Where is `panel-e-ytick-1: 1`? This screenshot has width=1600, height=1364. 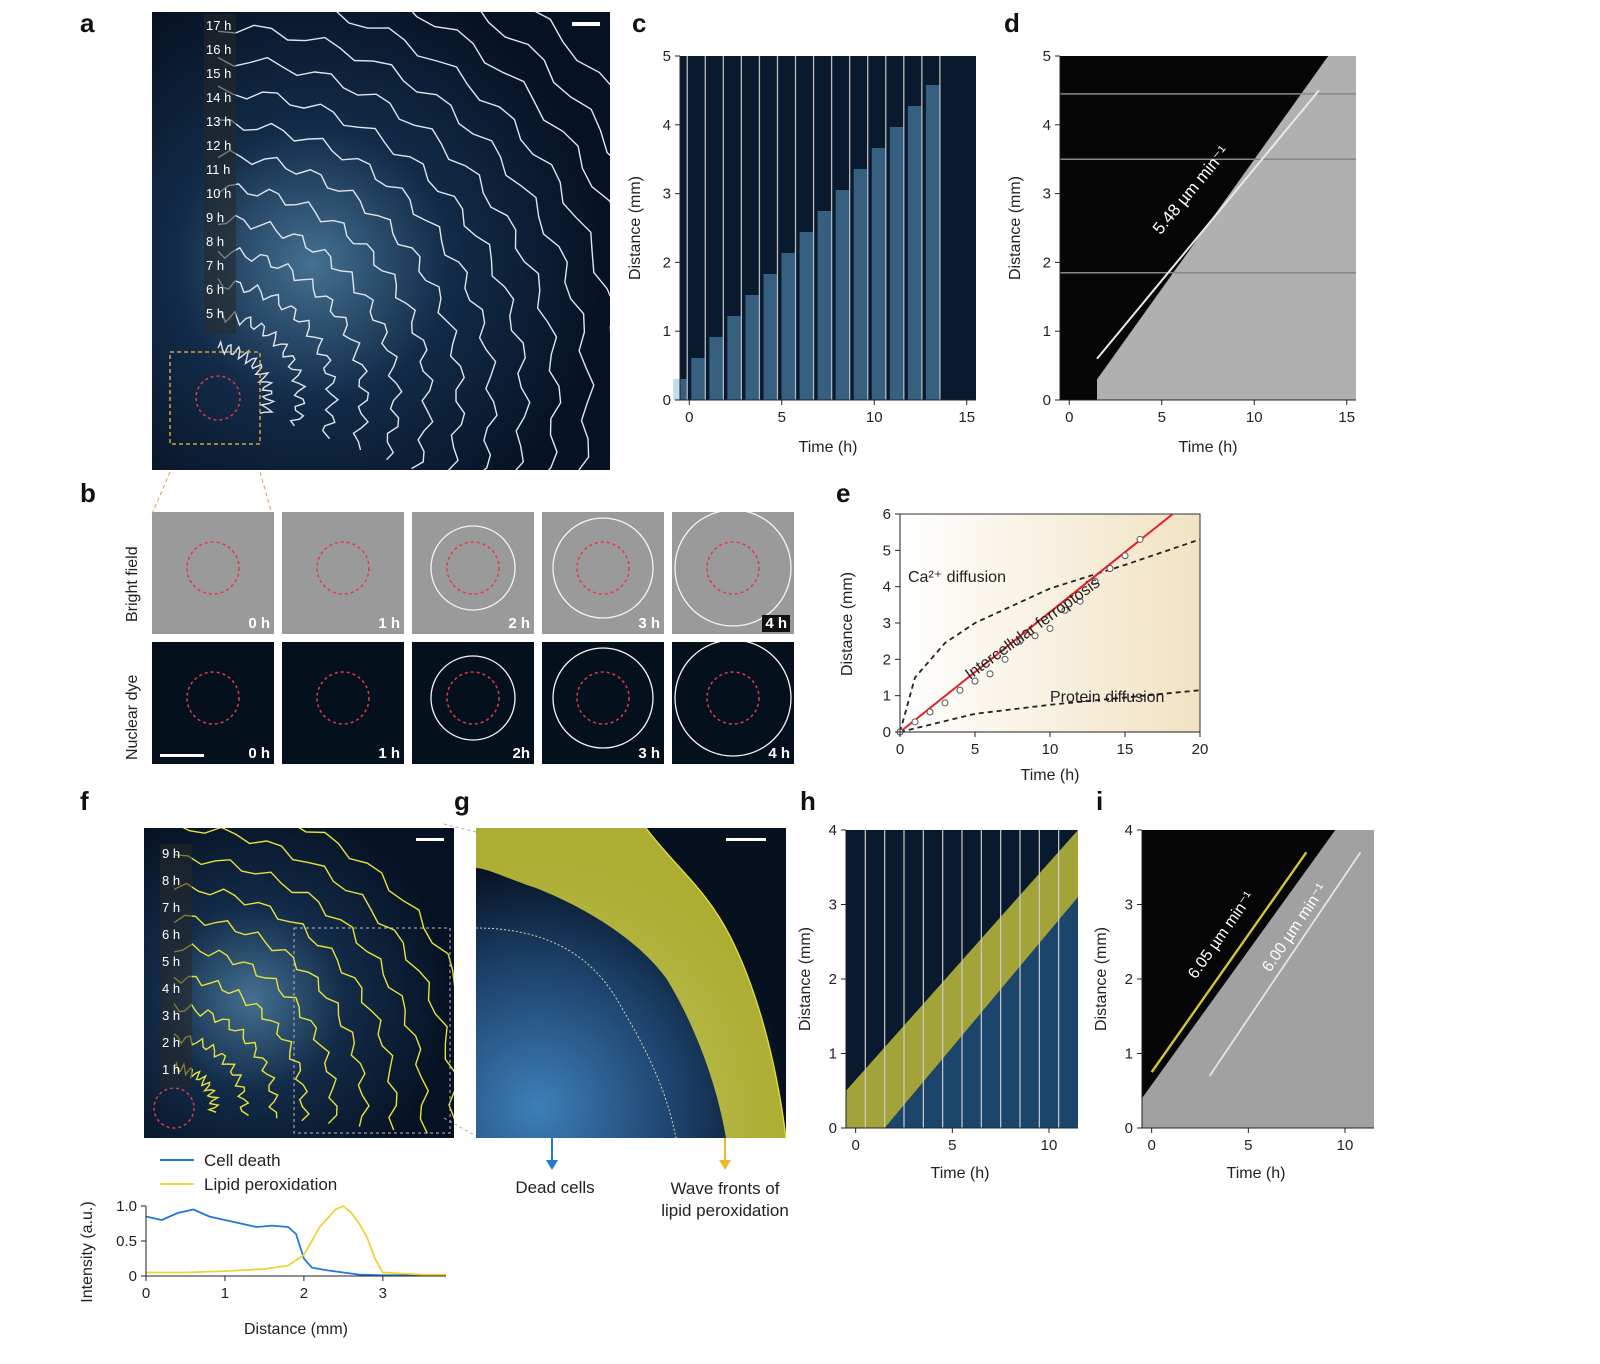 panel-e-ytick-1: 1 is located at coordinates (887, 696).